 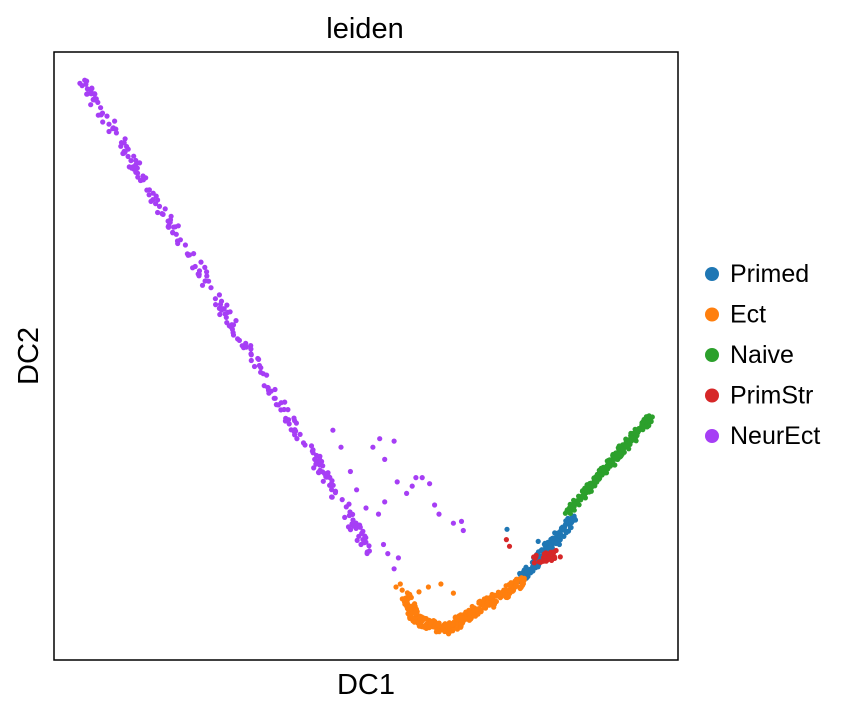 What do you see at coordinates (29, 356) in the screenshot?
I see `y-axis-label: DC2` at bounding box center [29, 356].